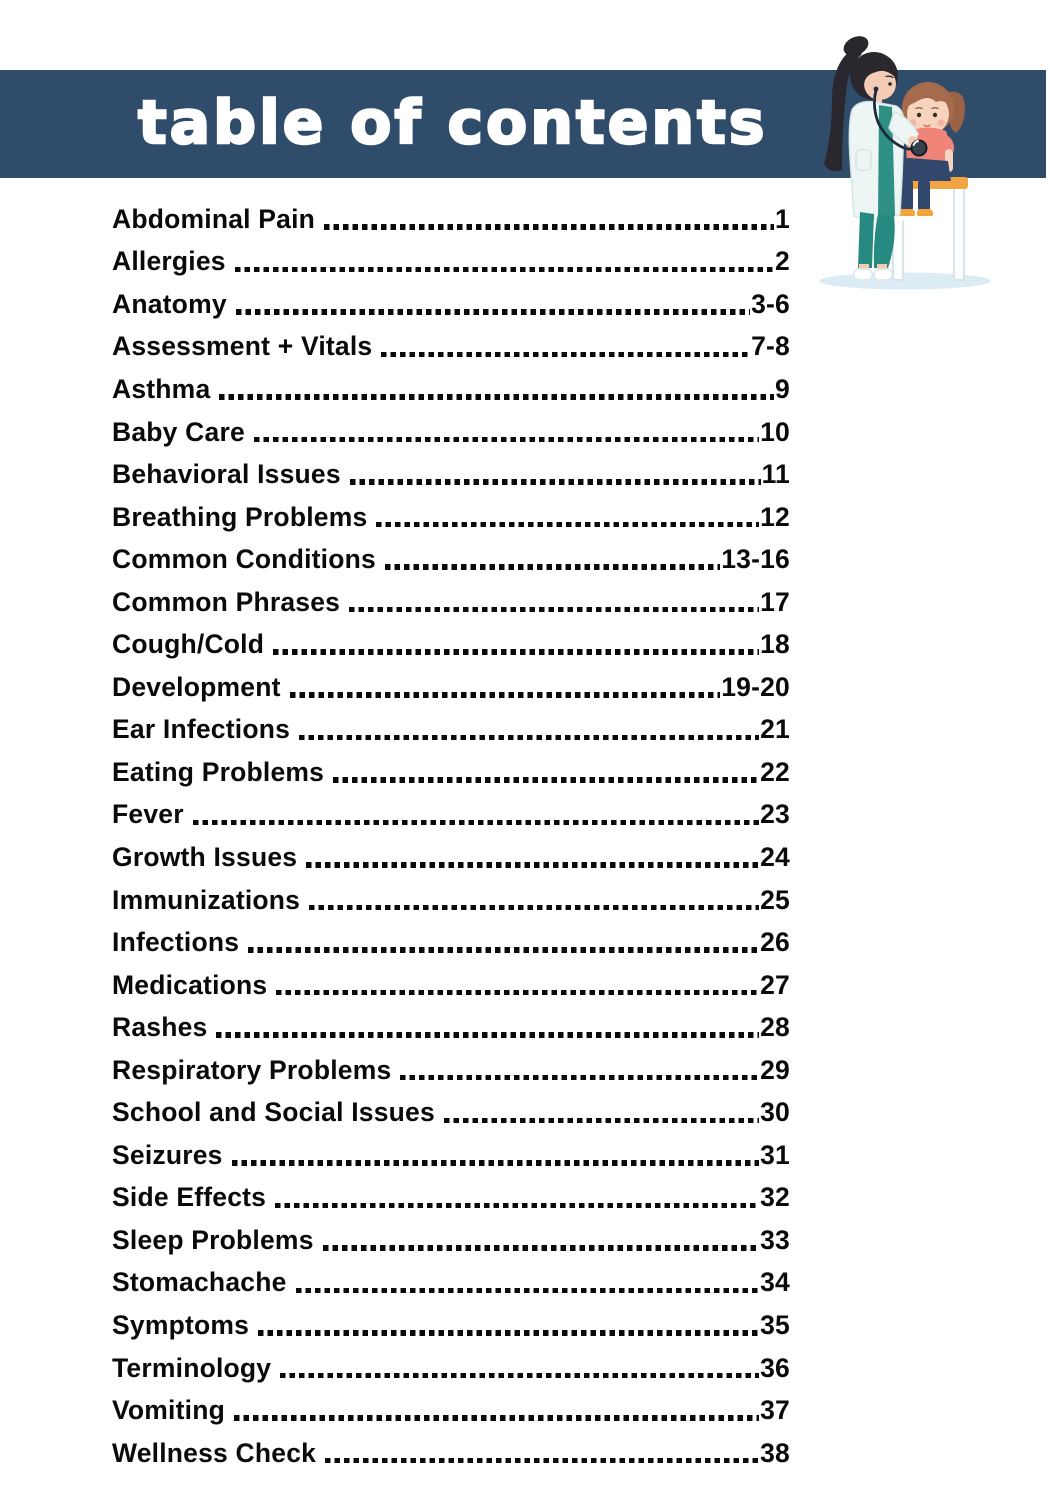  What do you see at coordinates (178, 431) in the screenshot?
I see `toc-entry-label: Baby Care` at bounding box center [178, 431].